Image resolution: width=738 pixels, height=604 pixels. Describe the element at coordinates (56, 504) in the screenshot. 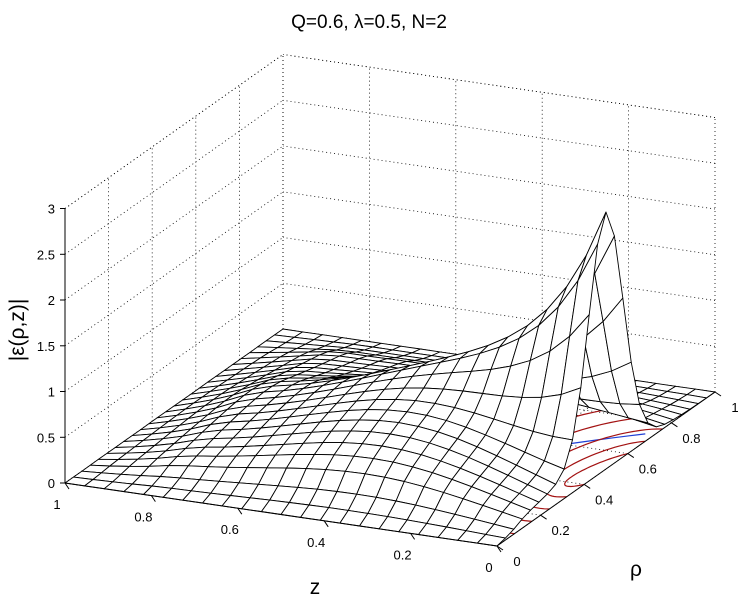

I see `x-tick-label: 1` at that location.